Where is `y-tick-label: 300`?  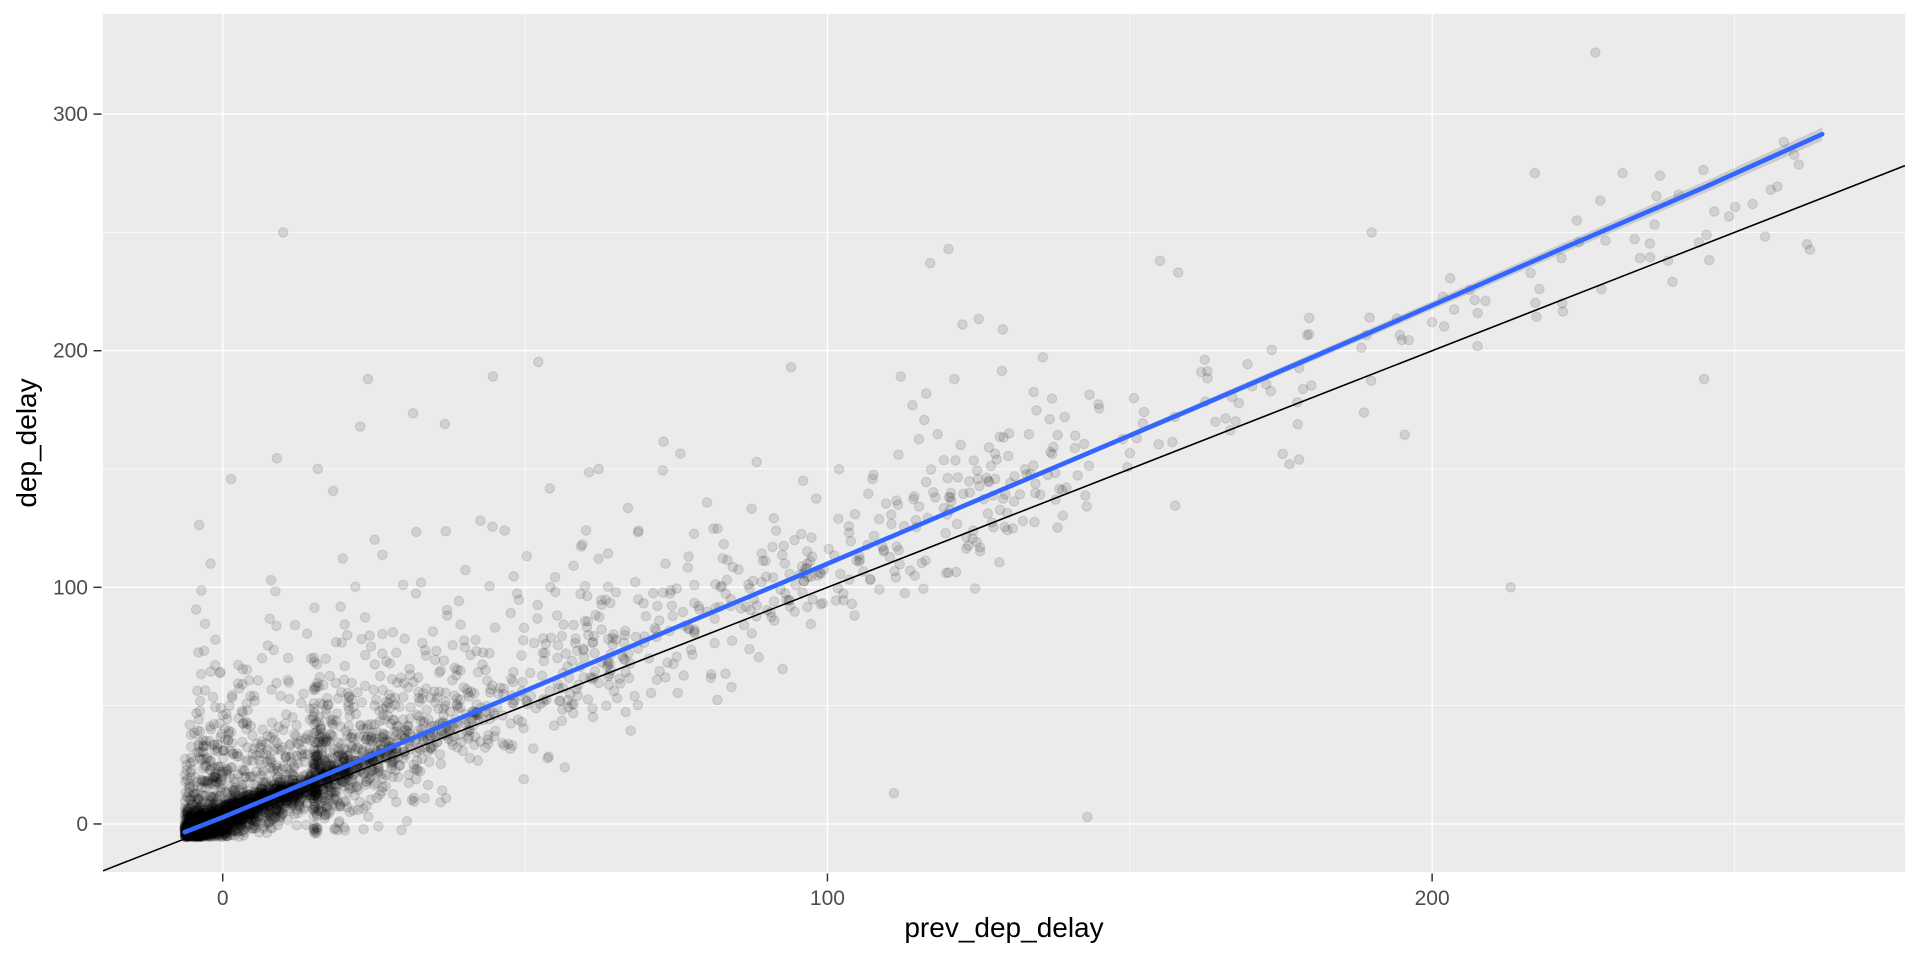 y-tick-label: 300 is located at coordinates (70, 114).